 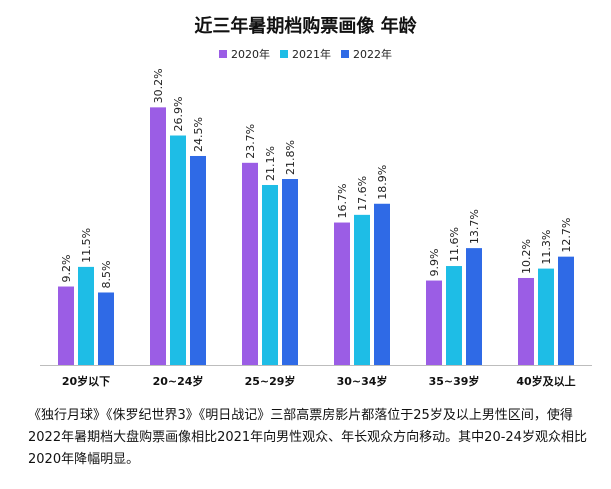 I want to click on data-label: 16.7%, so click(x=342, y=201).